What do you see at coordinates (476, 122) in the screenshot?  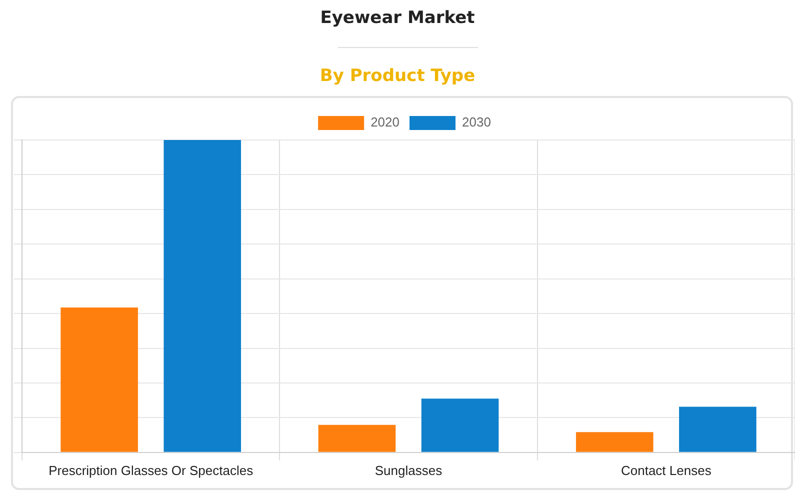 I see `legend-label: 2030` at bounding box center [476, 122].